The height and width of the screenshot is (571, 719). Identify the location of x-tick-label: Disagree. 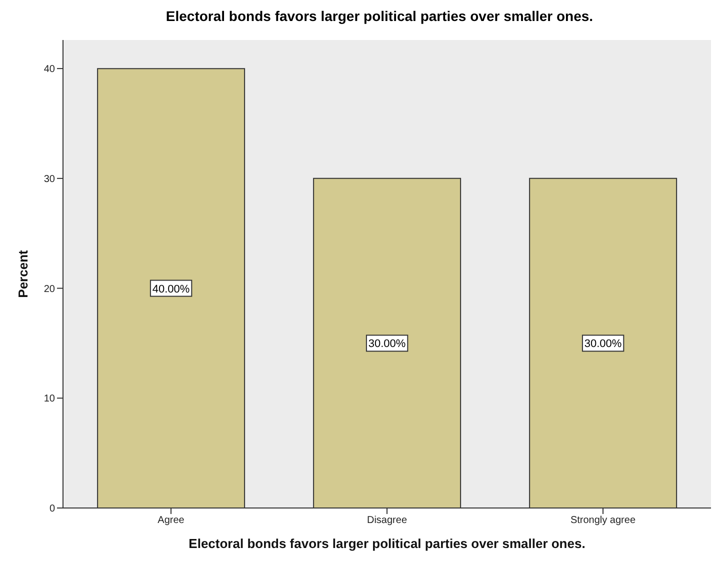
(387, 520).